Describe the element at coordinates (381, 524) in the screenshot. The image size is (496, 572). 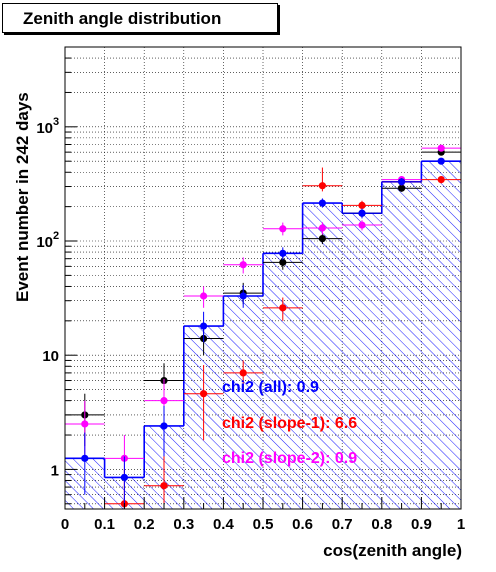
I see `x-tick-label: 0.8` at that location.